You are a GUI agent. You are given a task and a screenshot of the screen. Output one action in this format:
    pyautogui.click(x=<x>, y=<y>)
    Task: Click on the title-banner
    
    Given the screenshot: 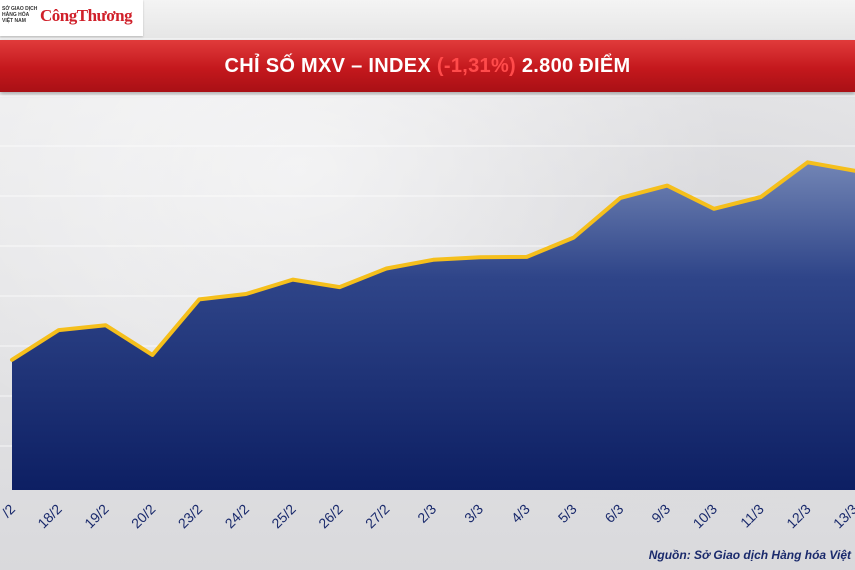 What is the action you would take?
    pyautogui.click(x=427, y=66)
    